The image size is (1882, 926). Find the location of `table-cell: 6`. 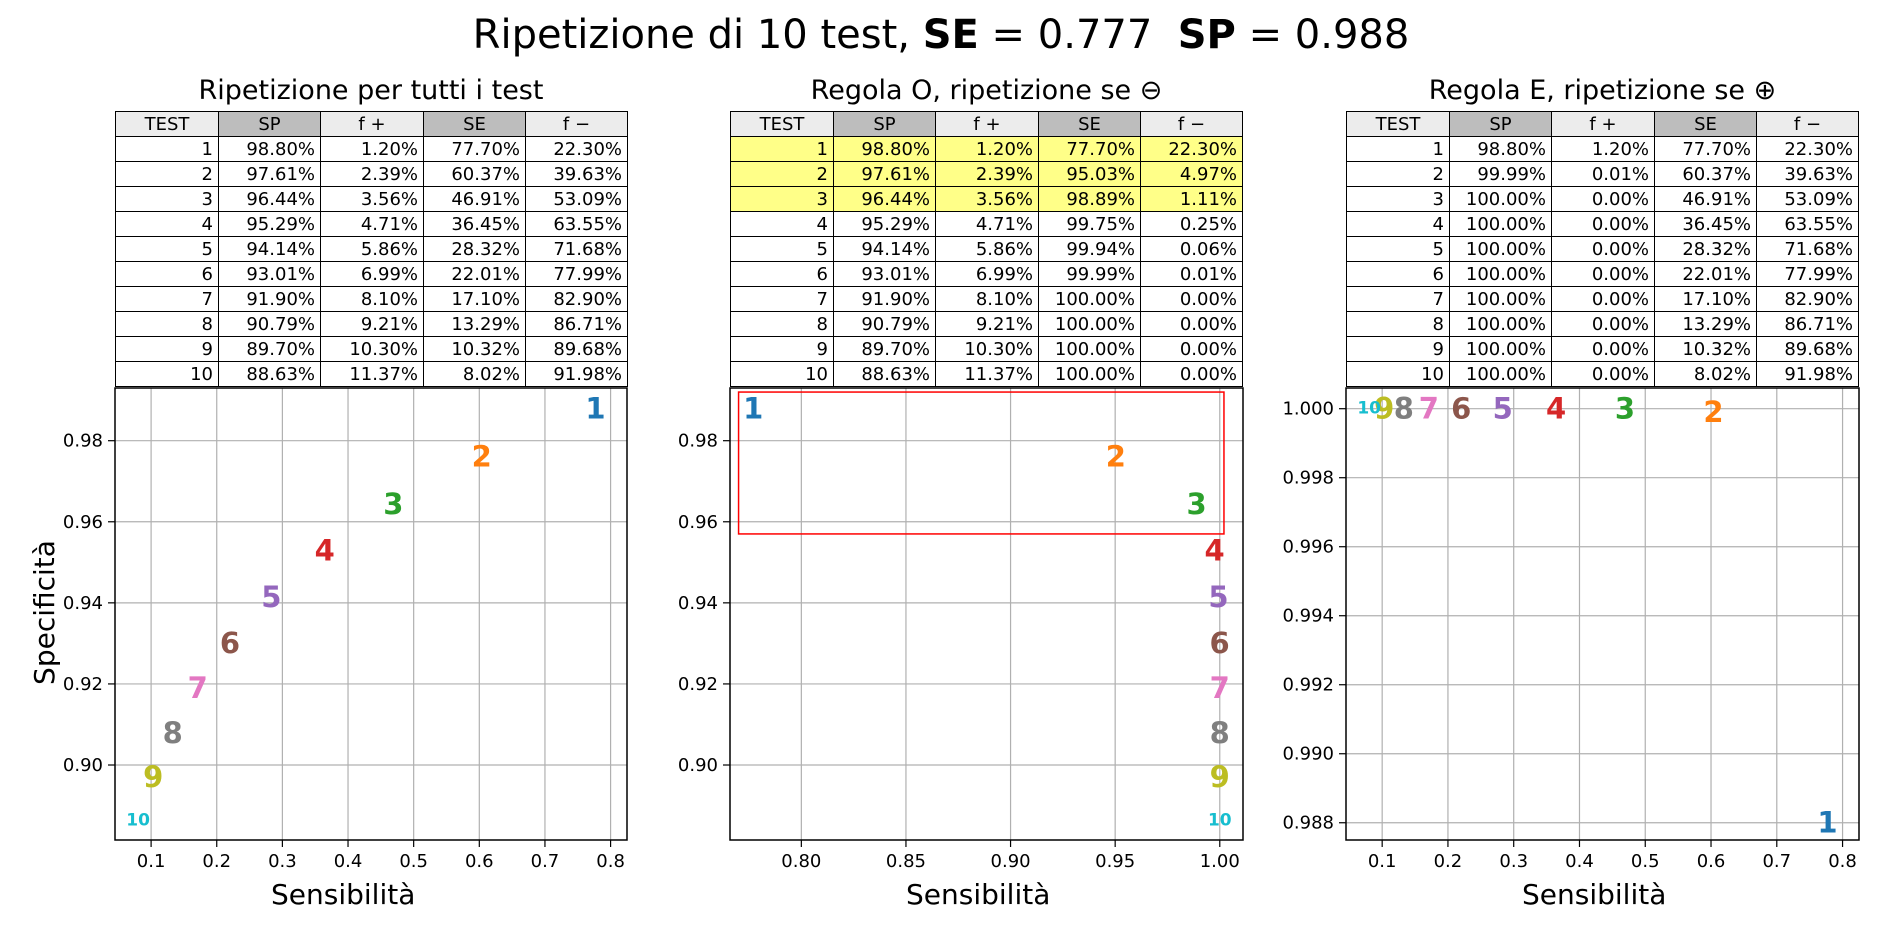

table-cell: 6 is located at coordinates (167, 274).